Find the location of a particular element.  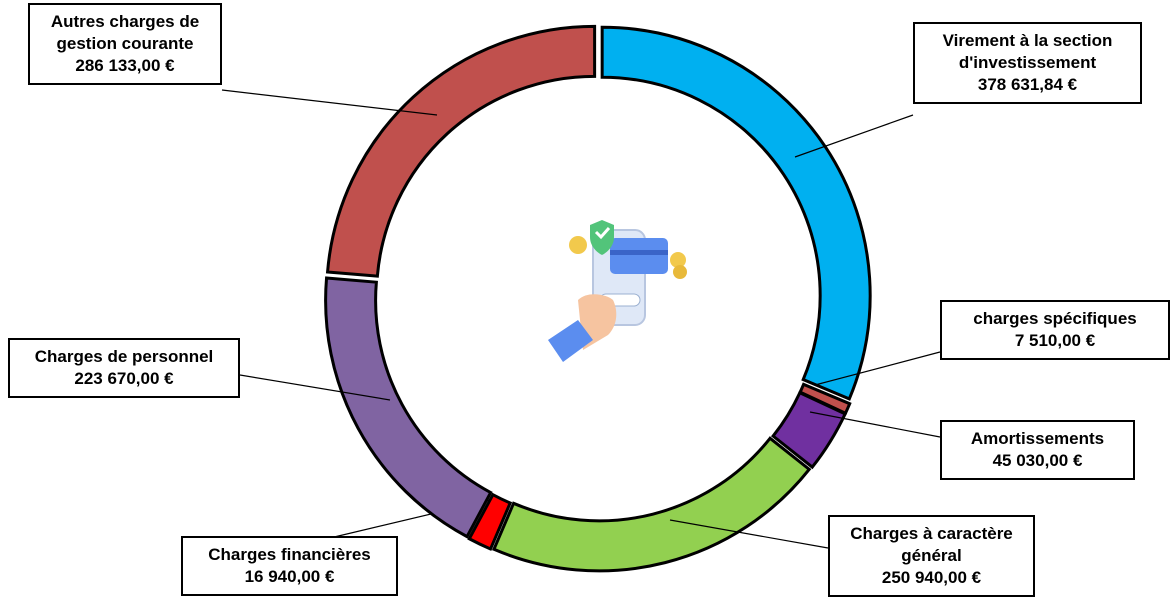

data-label: charges spécifiques 7 510,00 € is located at coordinates (1055, 330).